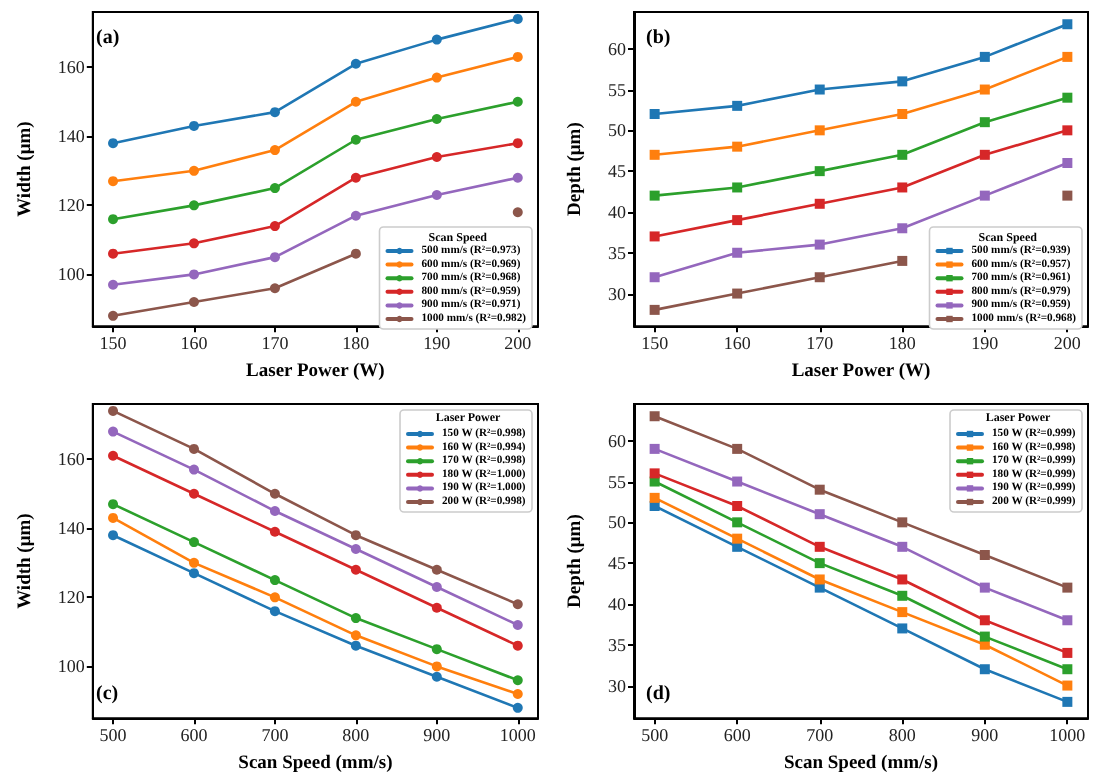 The height and width of the screenshot is (784, 1100). What do you see at coordinates (617, 130) in the screenshot?
I see `y-tick-label: 50` at bounding box center [617, 130].